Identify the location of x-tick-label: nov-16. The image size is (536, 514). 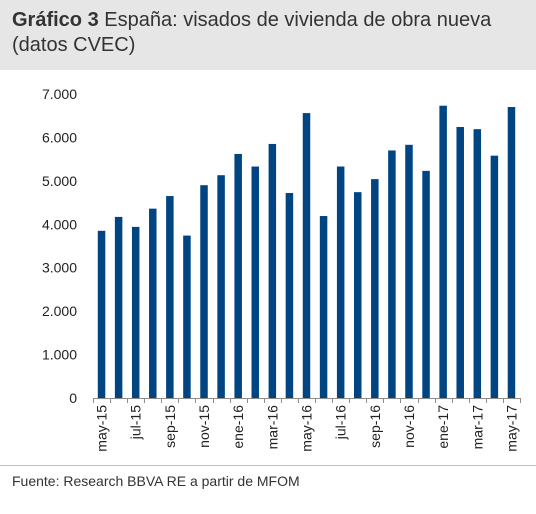
(409, 426).